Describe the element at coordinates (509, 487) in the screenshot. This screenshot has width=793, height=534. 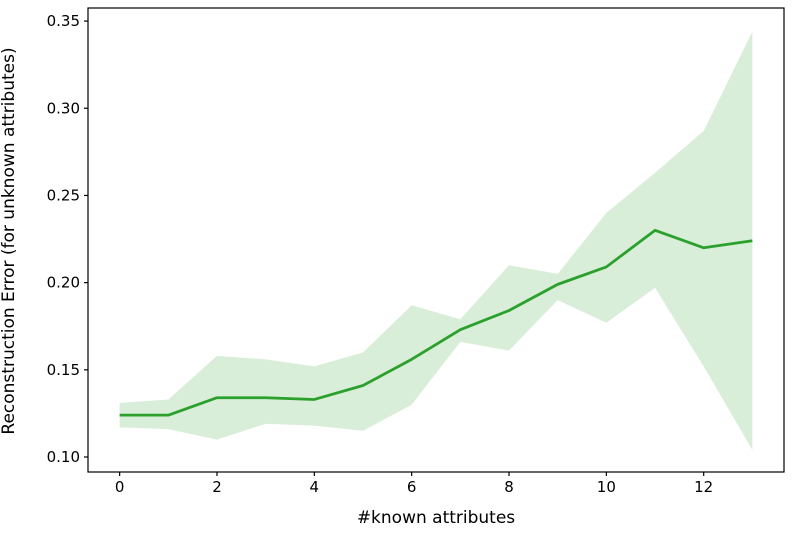
I see `x-tick-label: 8` at that location.